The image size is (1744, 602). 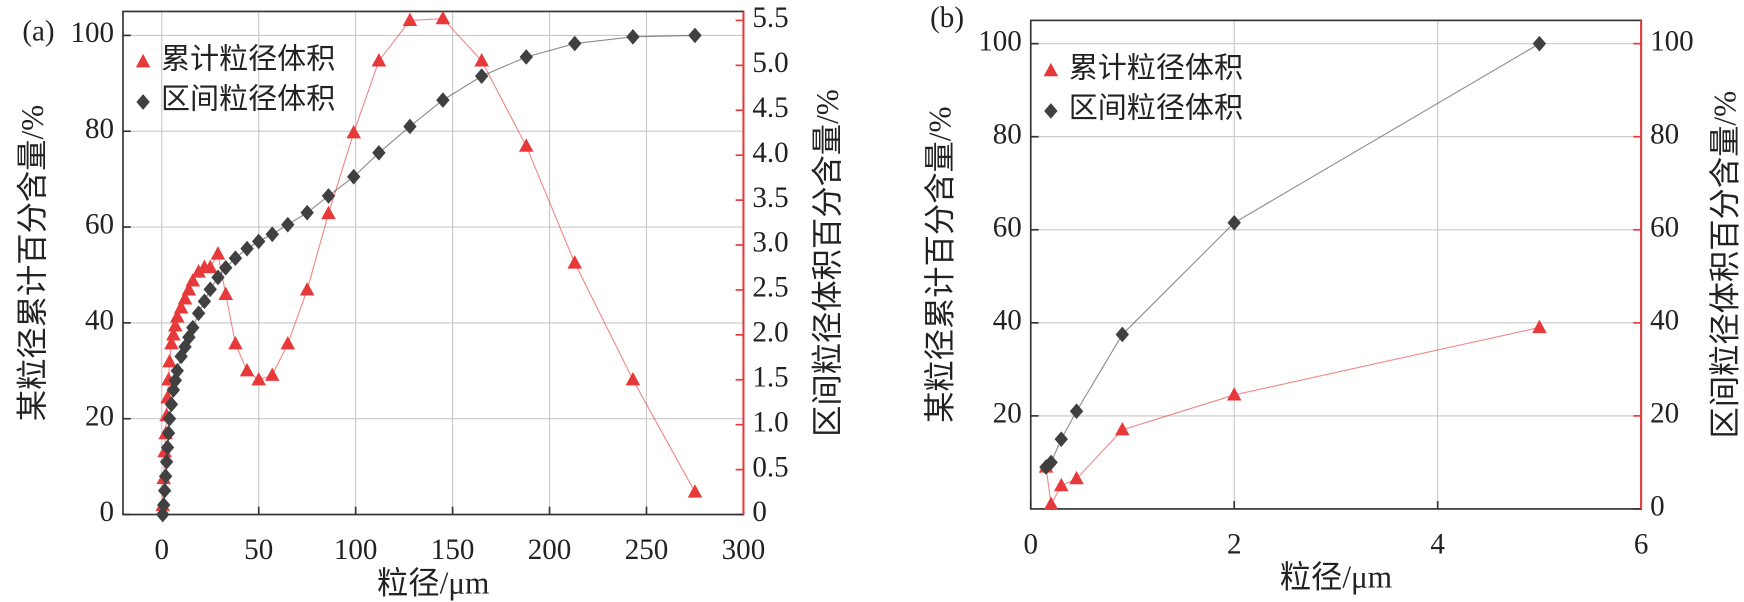 What do you see at coordinates (647, 550) in the screenshot?
I see `x-tick-label: 250` at bounding box center [647, 550].